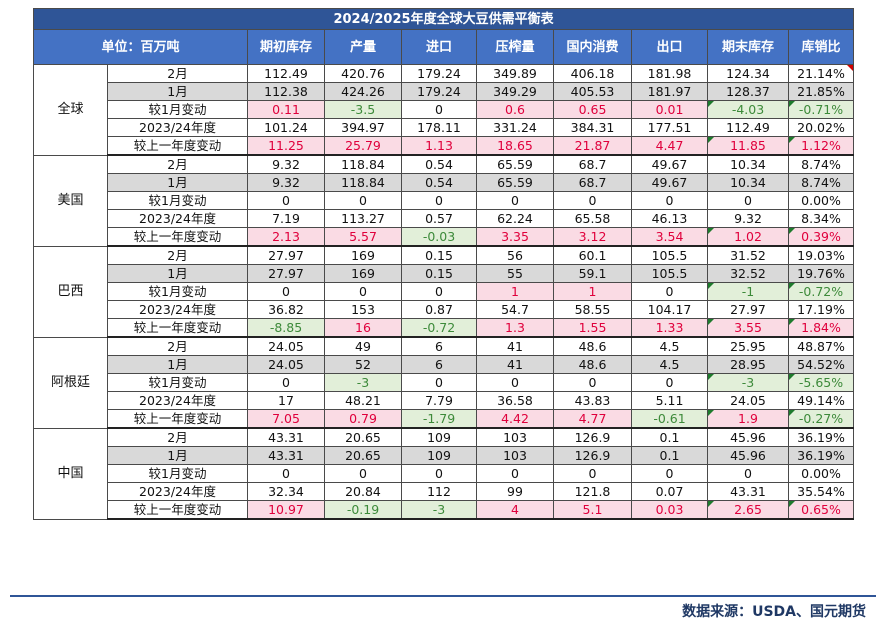 This screenshot has height=621, width=886. What do you see at coordinates (821, 255) in the screenshot?
I see `value-cell: 19.03%` at bounding box center [821, 255].